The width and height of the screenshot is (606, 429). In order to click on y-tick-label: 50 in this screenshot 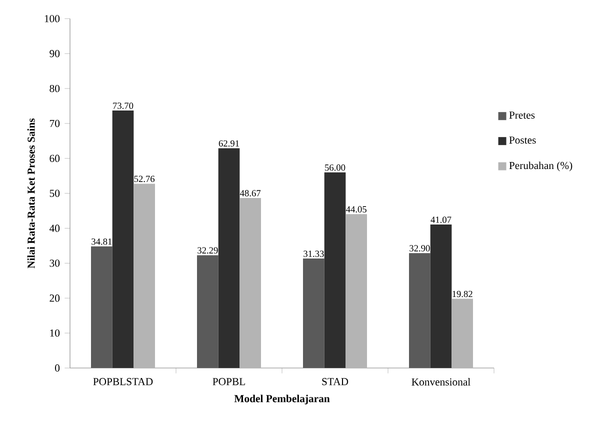, I will do `click(55, 193)`.